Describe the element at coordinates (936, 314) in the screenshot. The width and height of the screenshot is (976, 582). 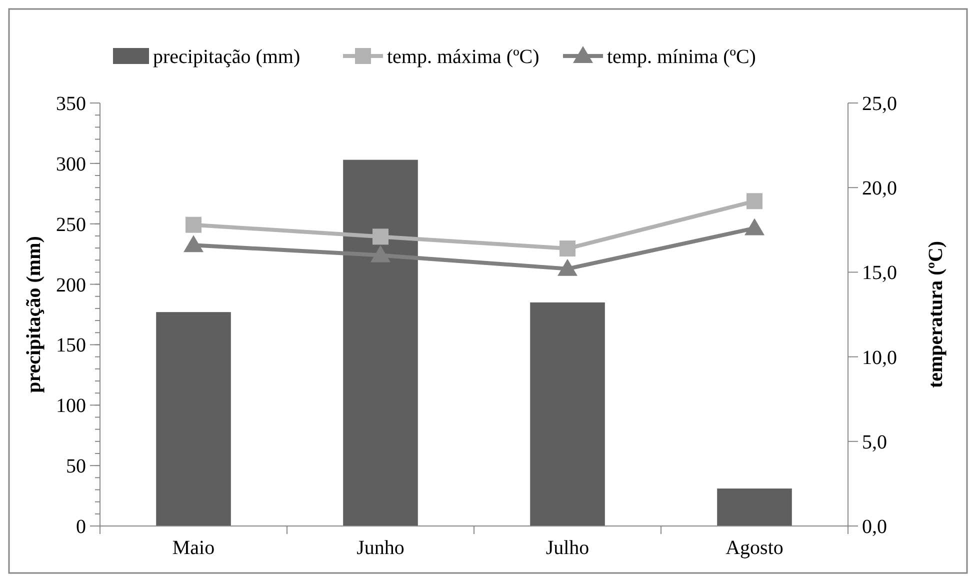
I see `y2-axis-title: temperatura (ºC)` at that location.